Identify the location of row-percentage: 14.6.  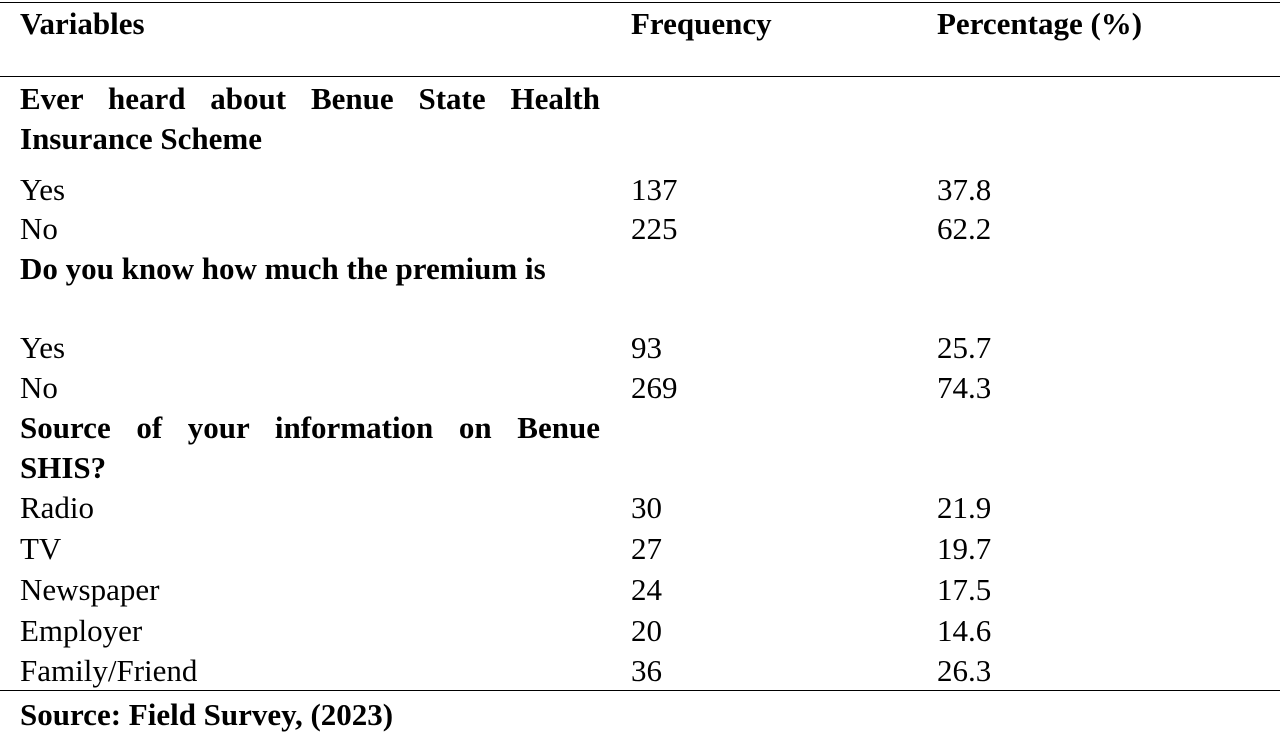
(964, 630).